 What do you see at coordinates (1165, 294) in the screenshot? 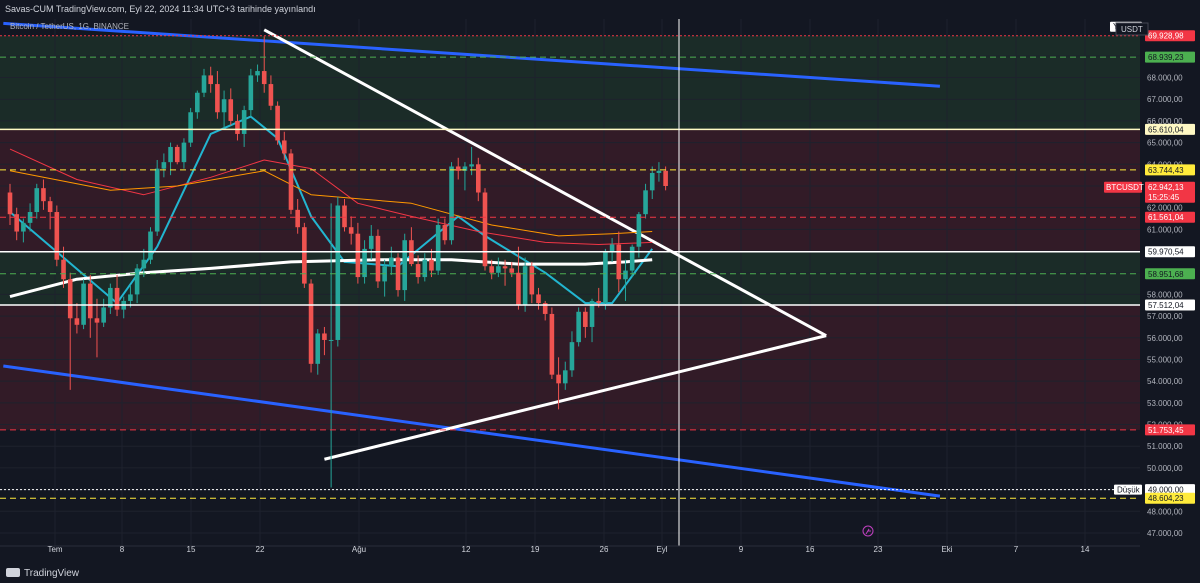
I see `price-tick-label: 58.000,00` at bounding box center [1165, 294].